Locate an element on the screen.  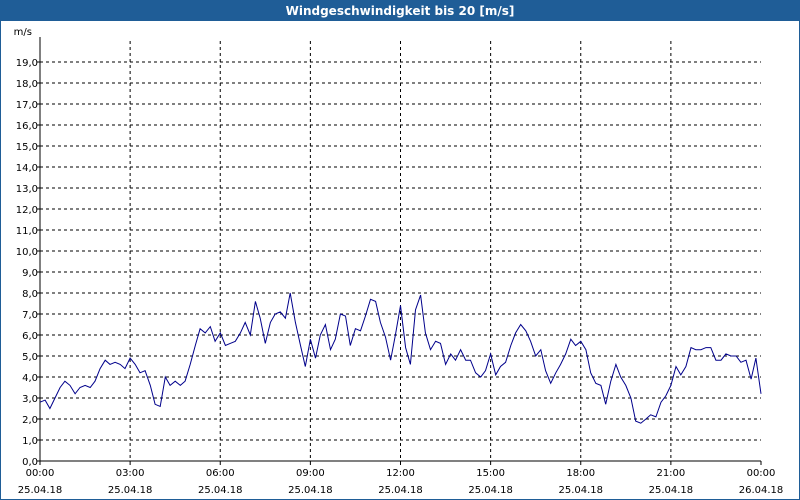
x-tick-time: 03:00 is located at coordinates (130, 473).